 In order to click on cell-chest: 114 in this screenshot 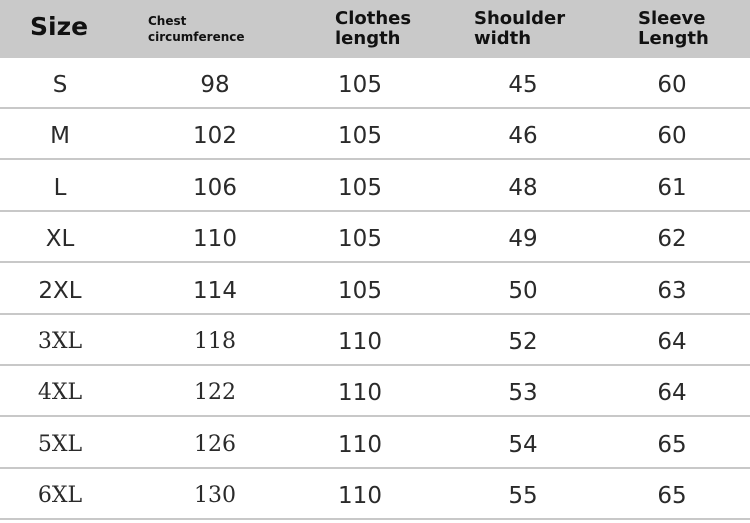, I will do `click(215, 290)`.